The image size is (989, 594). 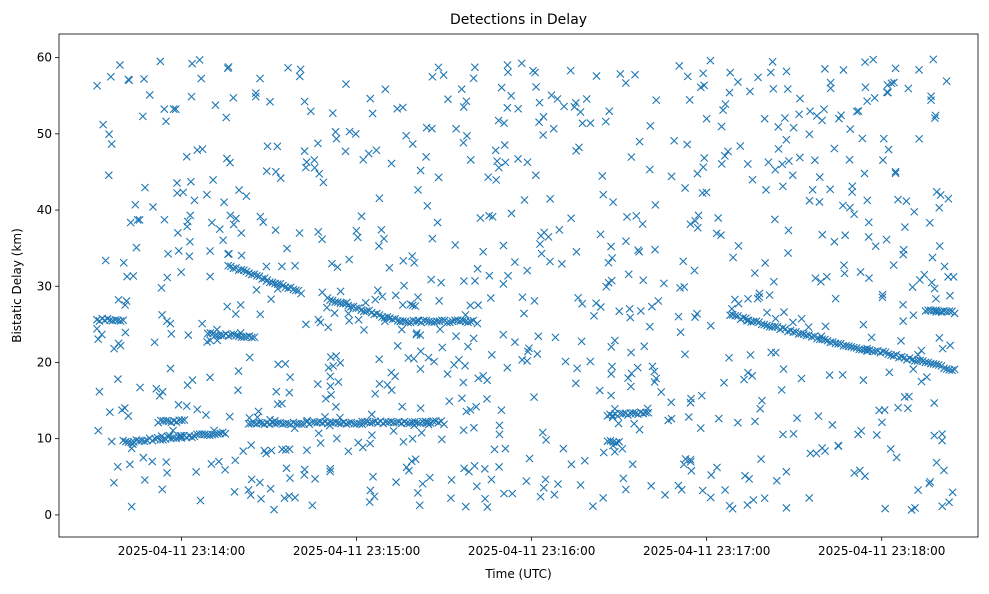 What do you see at coordinates (44, 362) in the screenshot?
I see `y-tick-label: 20` at bounding box center [44, 362].